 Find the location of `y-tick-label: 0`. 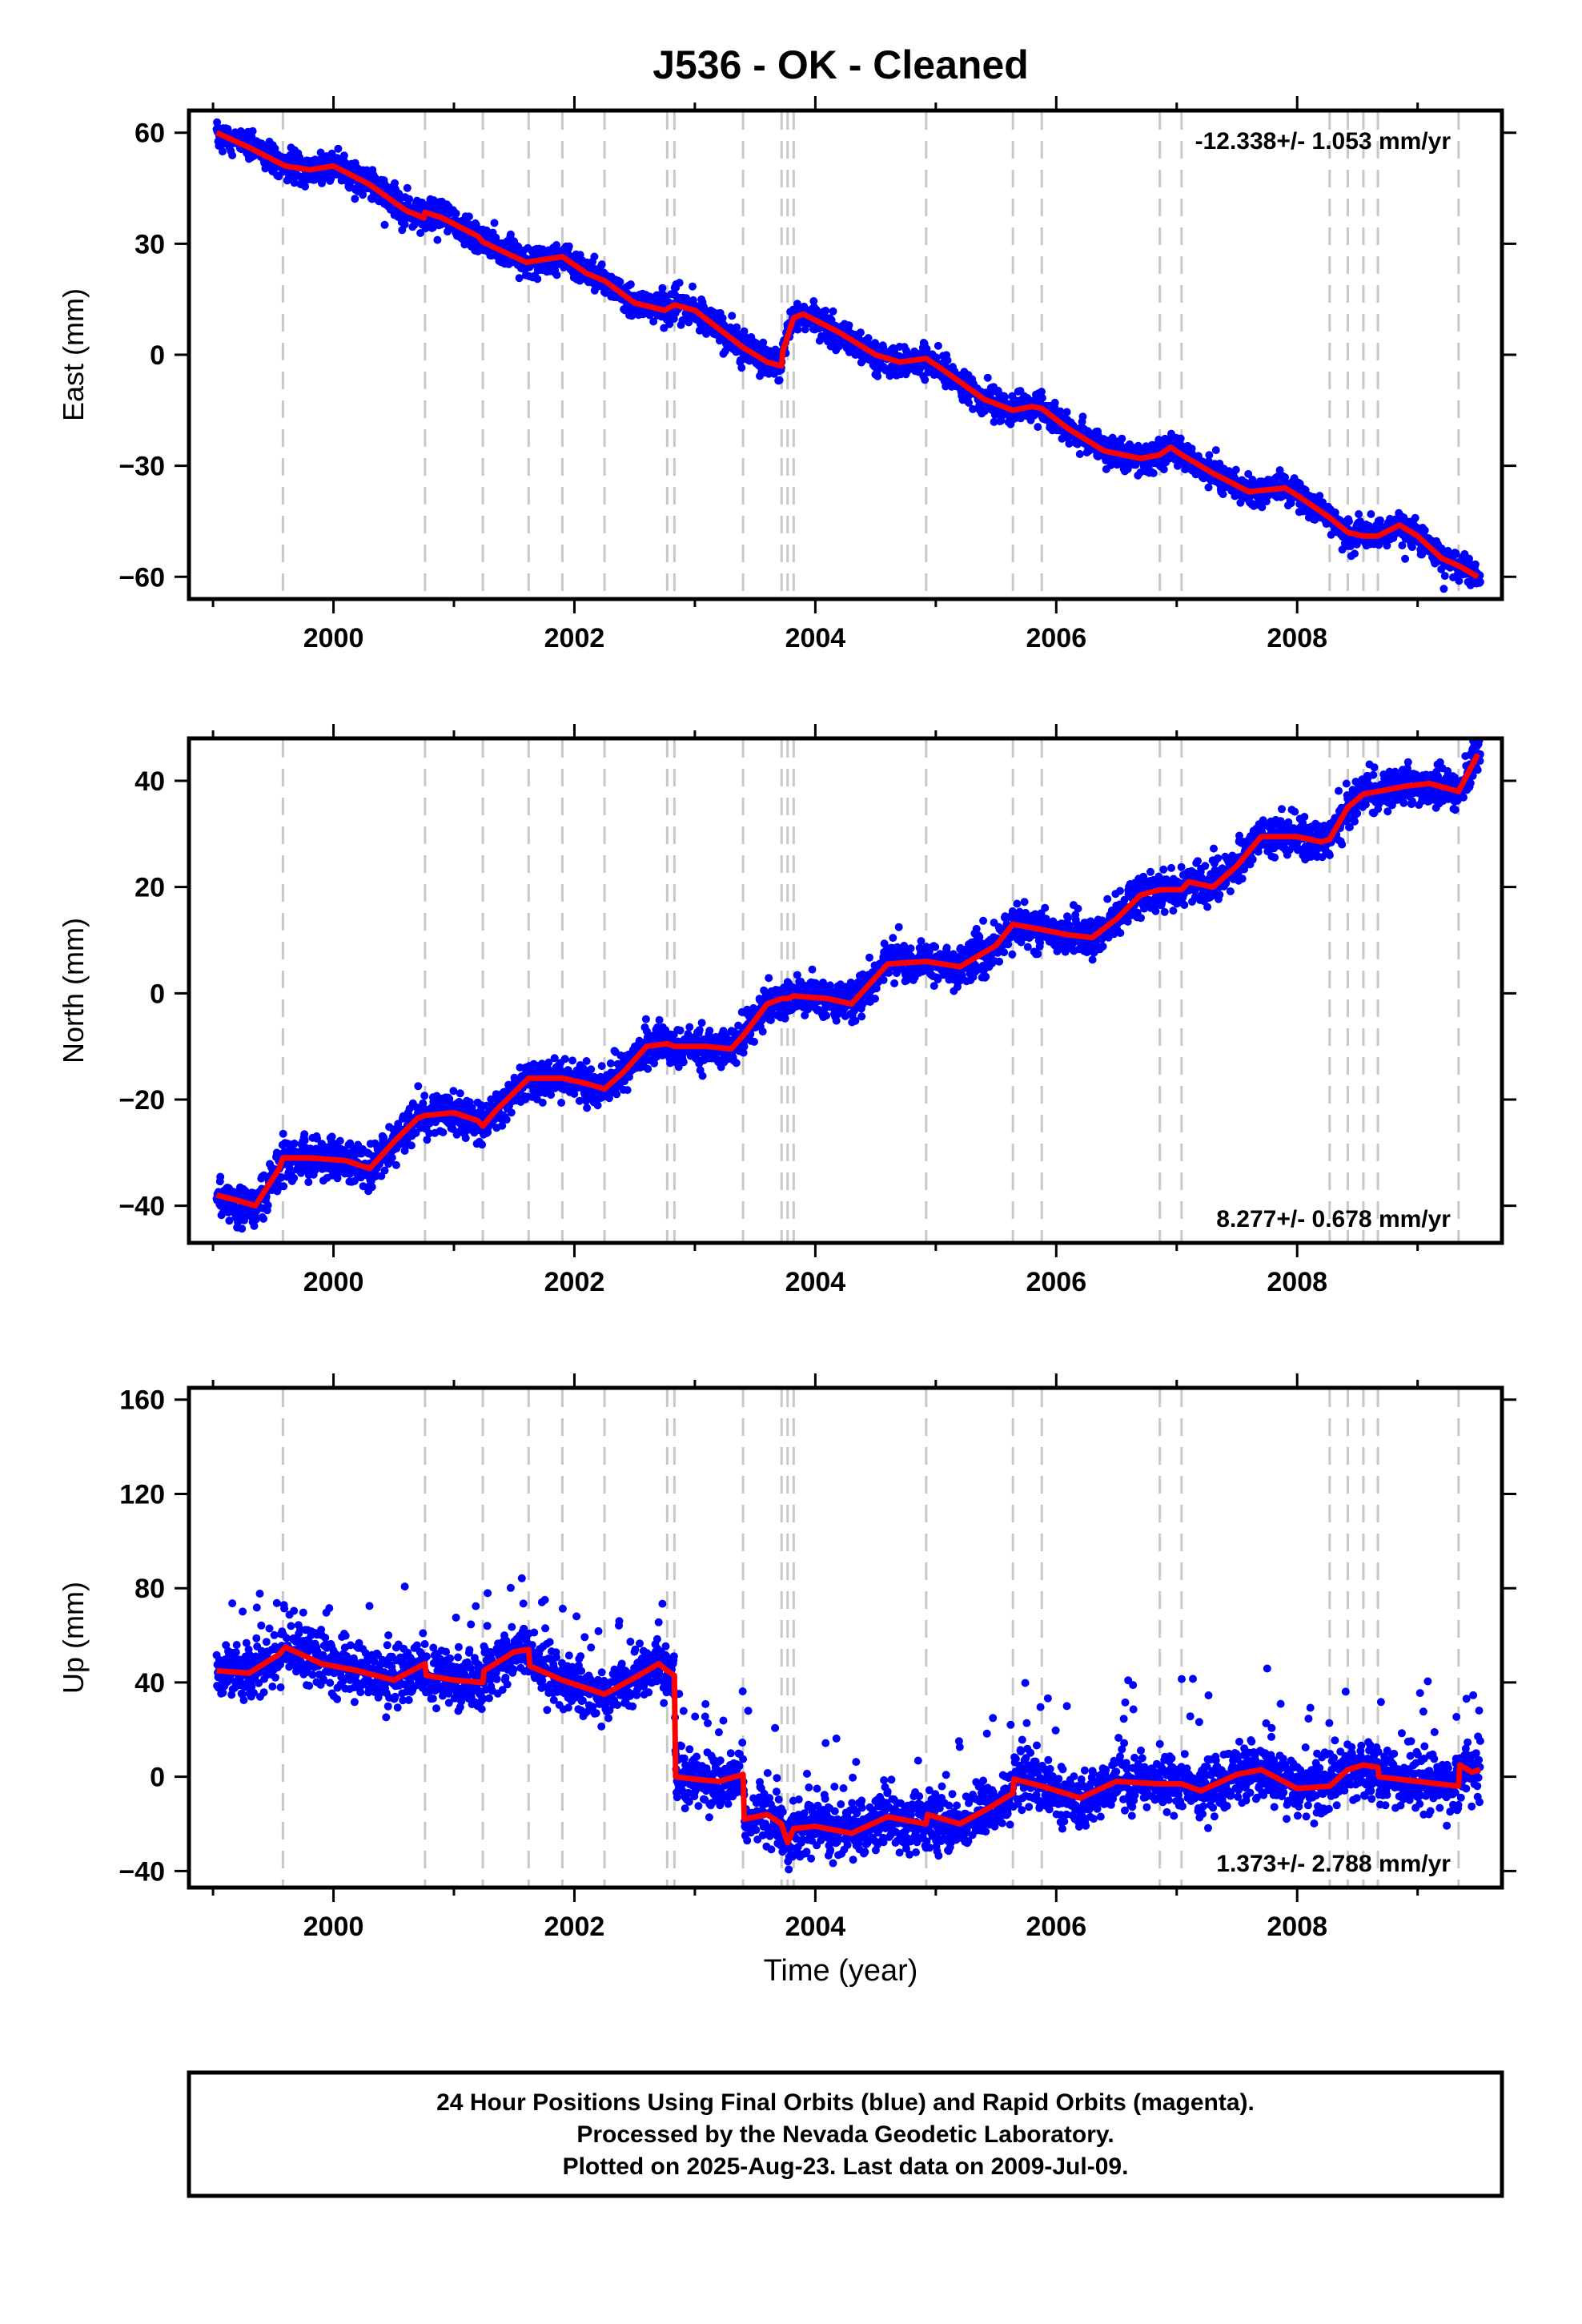

y-tick-label: 0 is located at coordinates (157, 356).